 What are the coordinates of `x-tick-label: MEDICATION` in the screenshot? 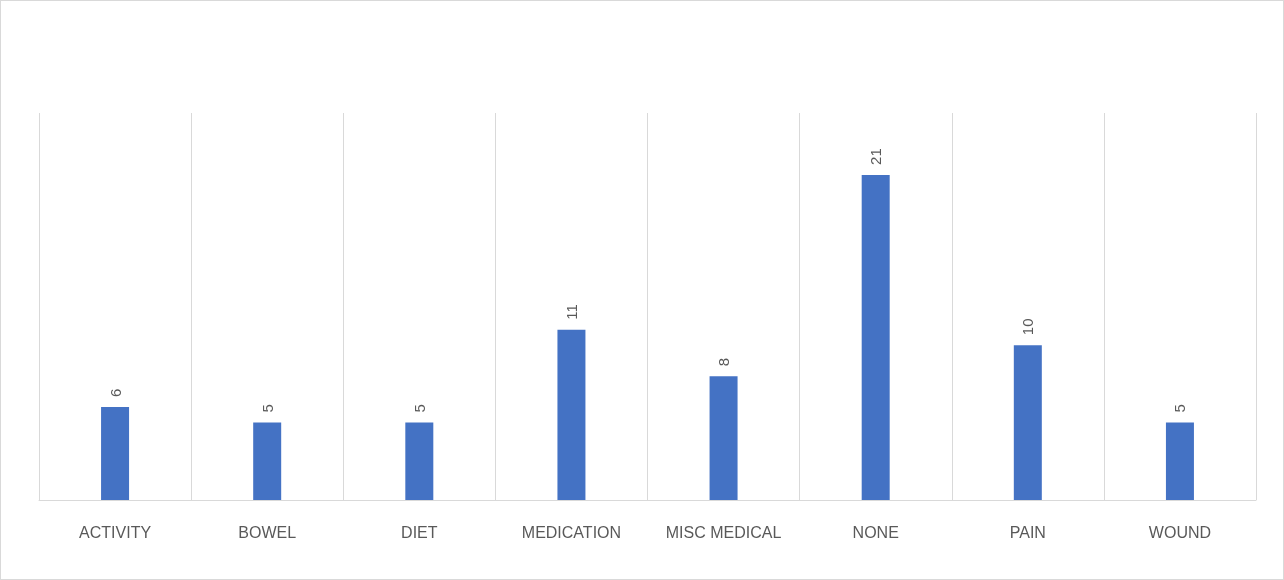 It's located at (571, 532).